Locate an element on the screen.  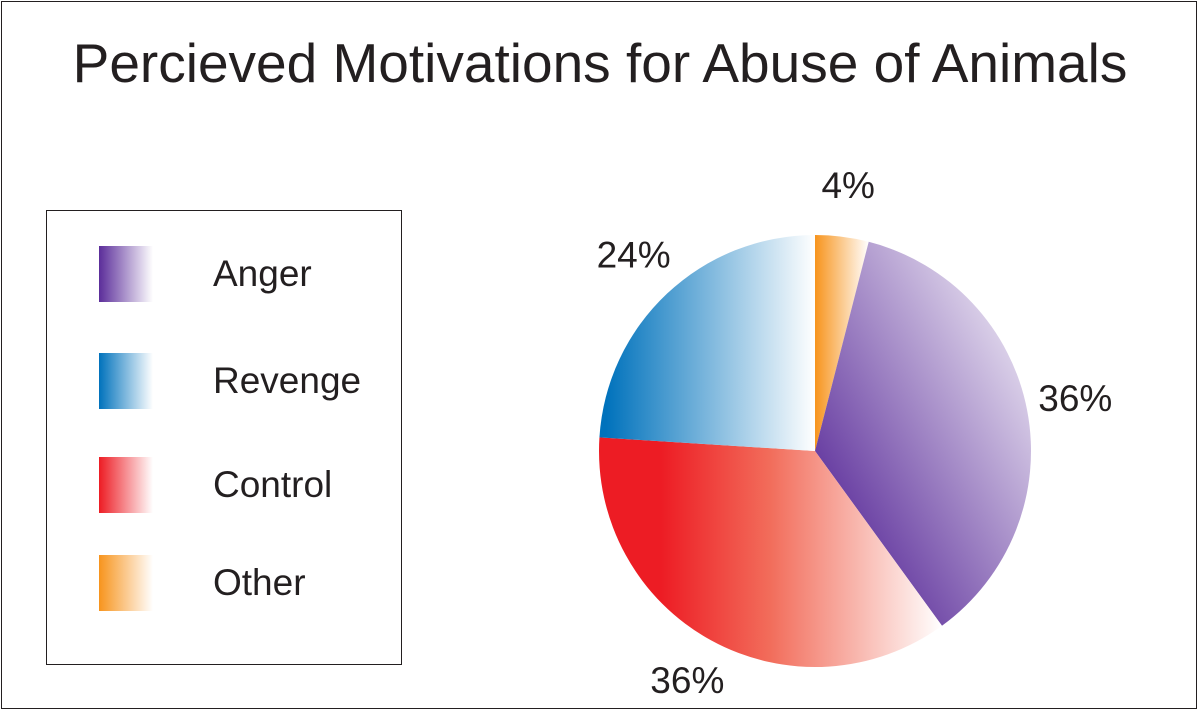
legend-swatch-revenge is located at coordinates (126, 381).